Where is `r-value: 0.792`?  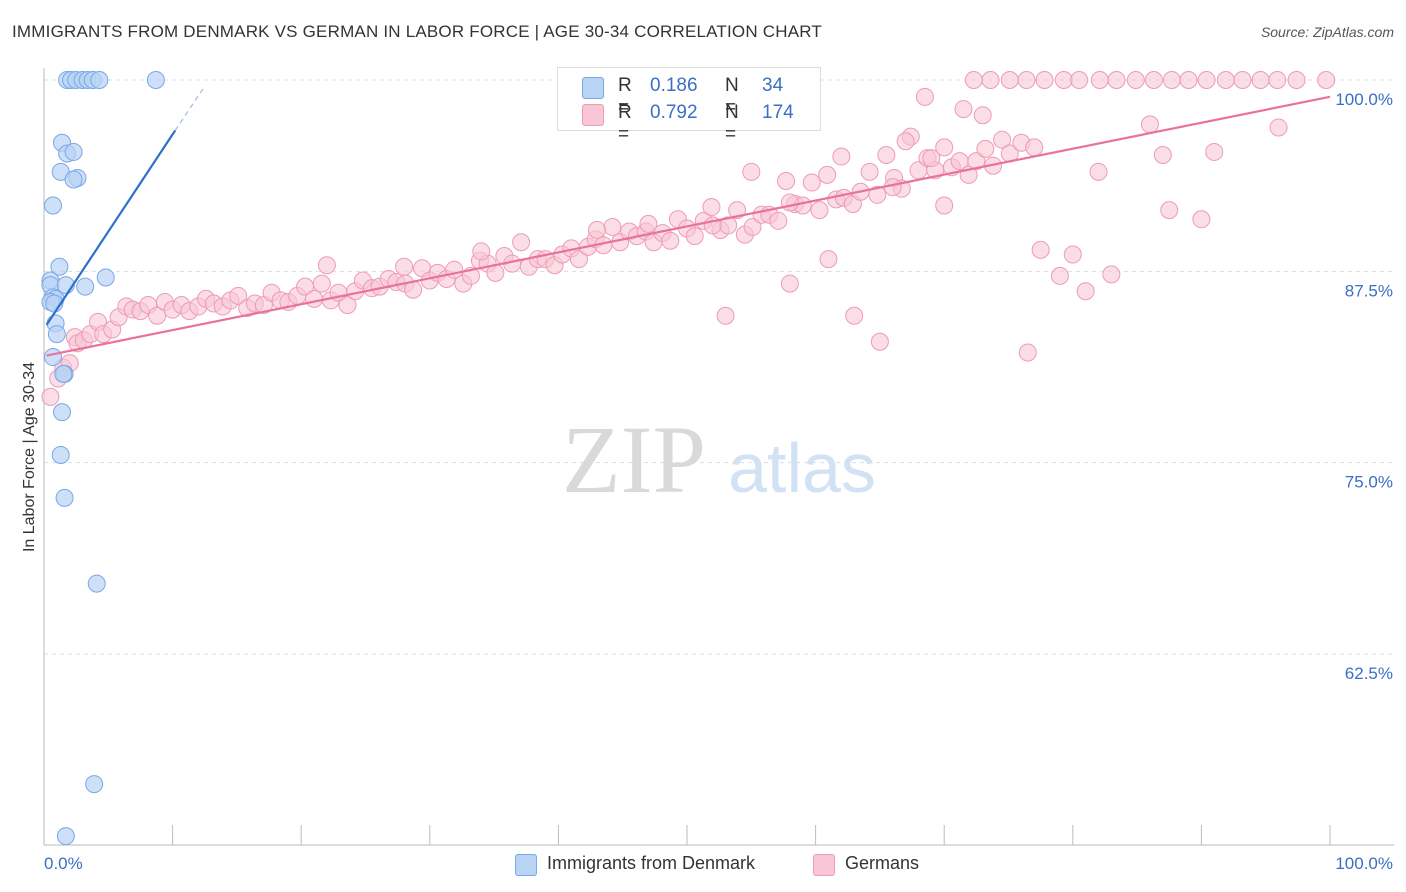
r-value: 0.792 is located at coordinates (674, 112).